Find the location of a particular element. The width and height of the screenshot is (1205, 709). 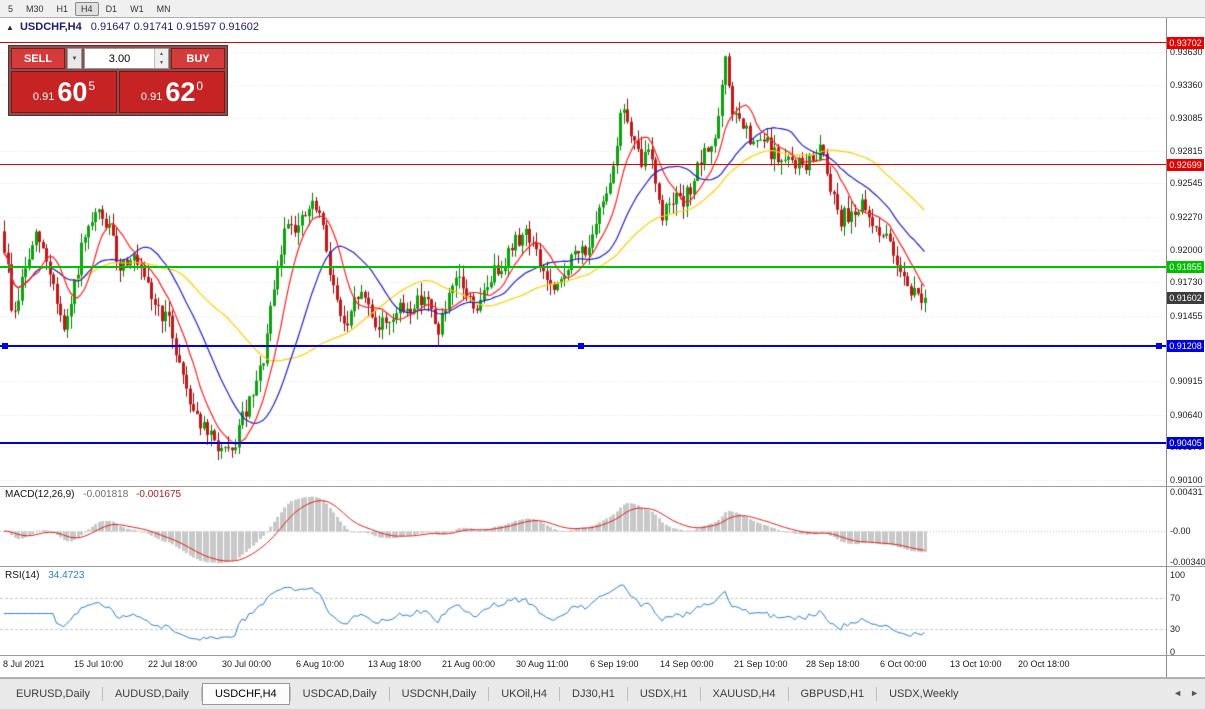

chart-tab-ukoil-h4: UKOil,H4 is located at coordinates (524, 694).